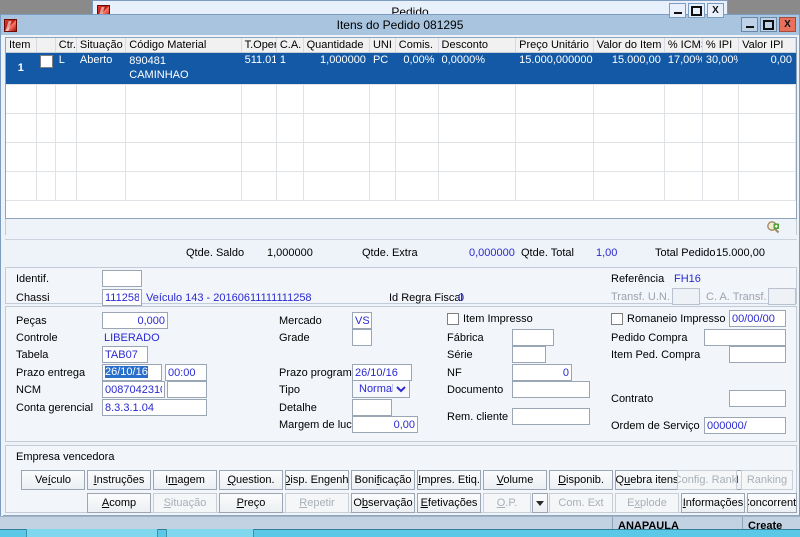 The image size is (800, 537). I want to click on item-ped-compra-input, so click(757, 354).